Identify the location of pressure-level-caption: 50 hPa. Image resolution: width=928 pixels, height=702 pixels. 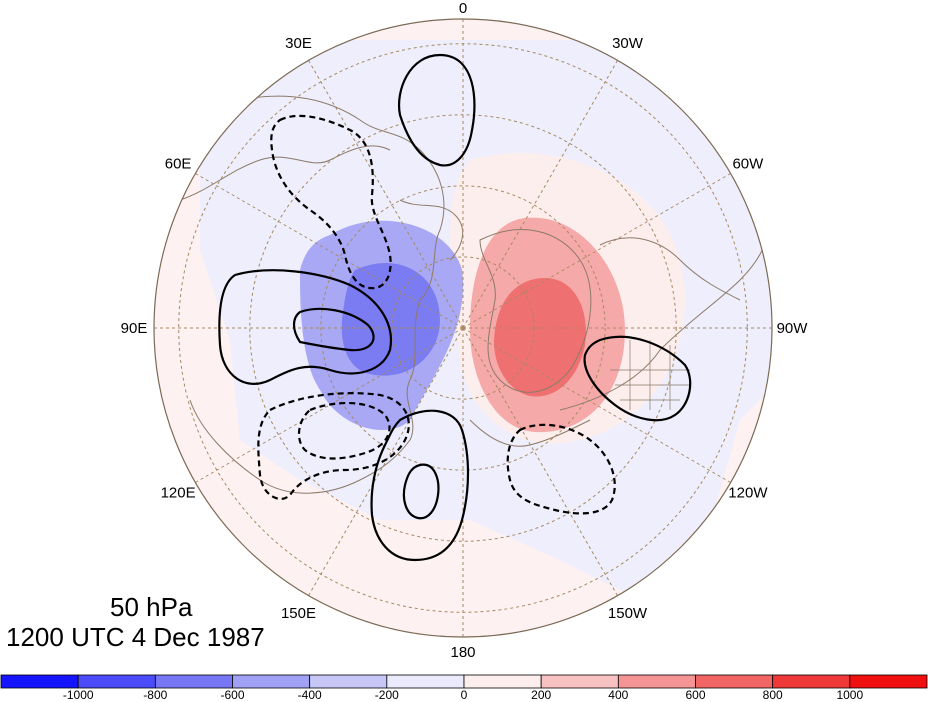
(151, 607).